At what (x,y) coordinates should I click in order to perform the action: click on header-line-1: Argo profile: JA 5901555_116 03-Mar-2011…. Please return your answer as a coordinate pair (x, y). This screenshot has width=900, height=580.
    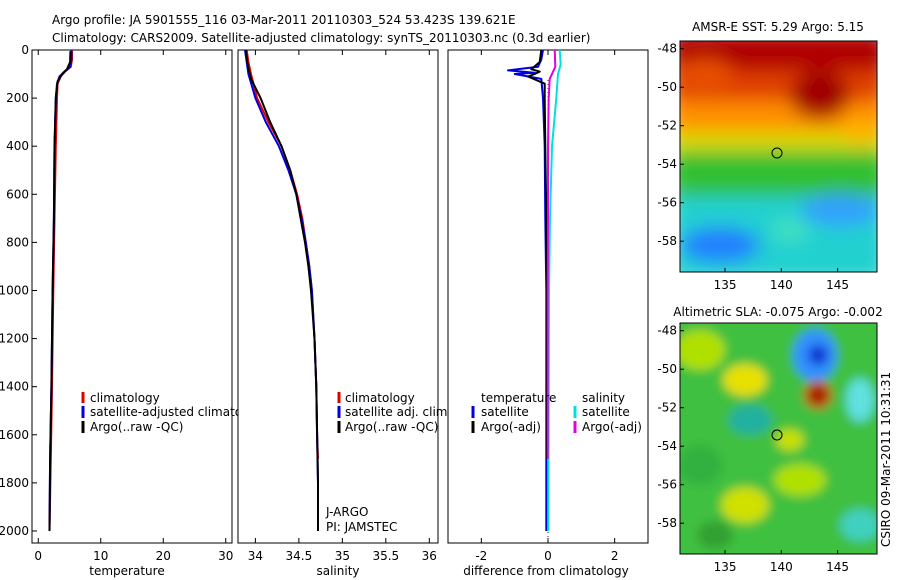
    Looking at the image, I should click on (284, 20).